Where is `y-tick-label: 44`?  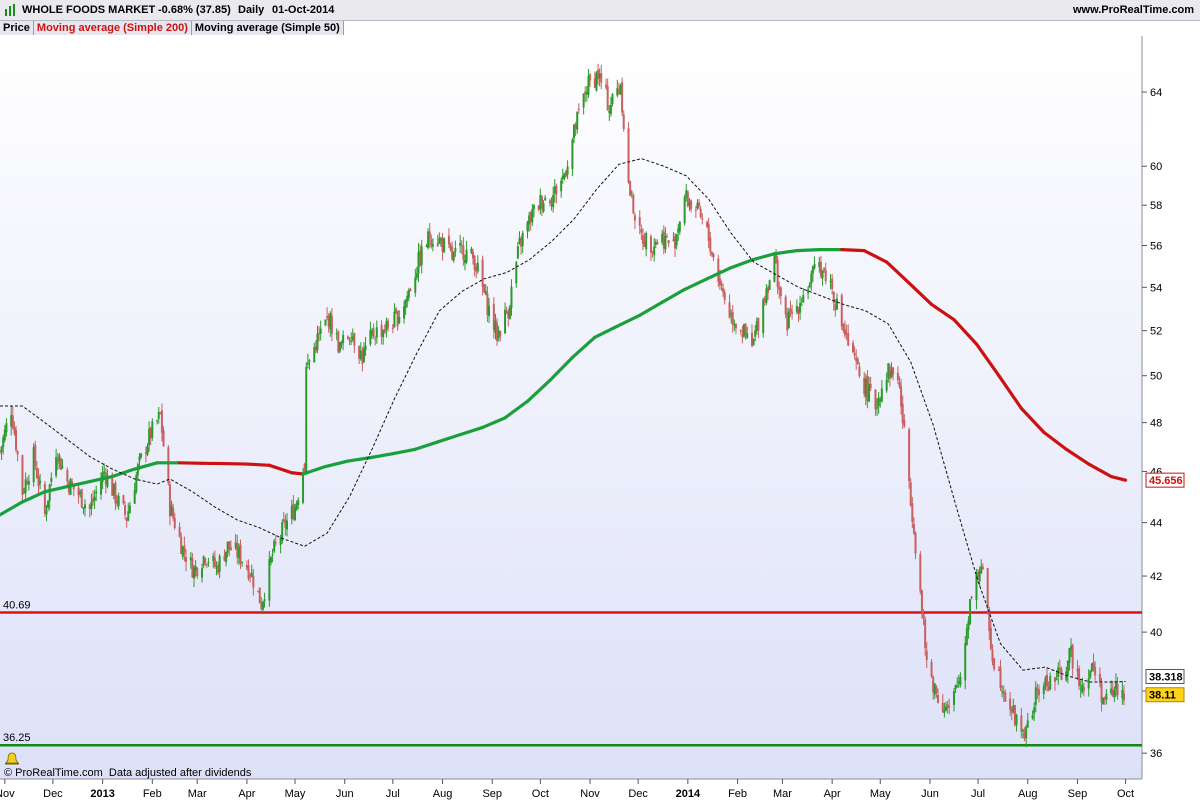 y-tick-label: 44 is located at coordinates (1156, 524).